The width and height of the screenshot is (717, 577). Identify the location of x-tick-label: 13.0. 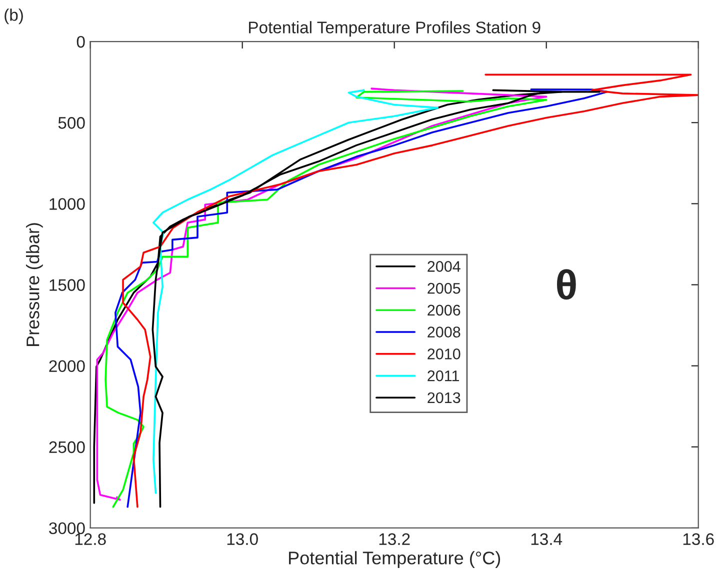
(242, 539).